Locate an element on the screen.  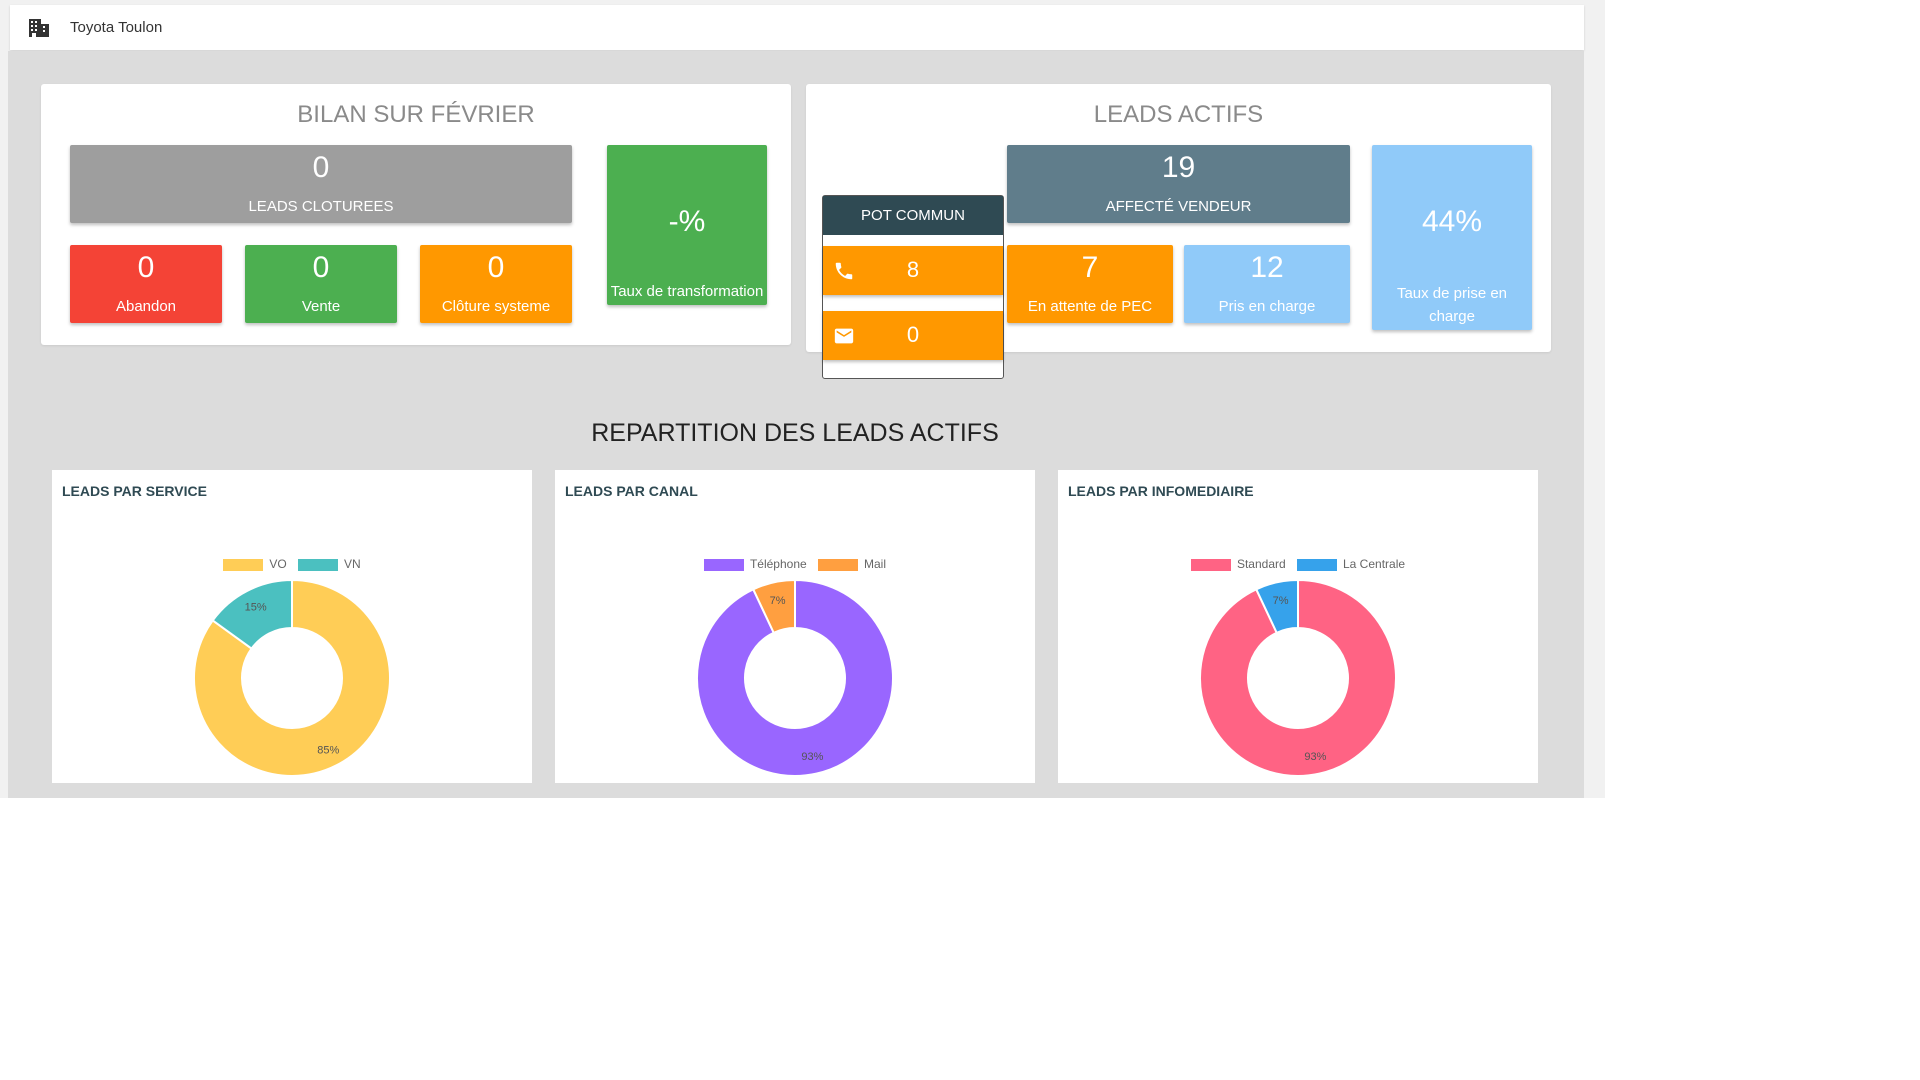
taux-transformation-label: Taux de transformation is located at coordinates (687, 291).